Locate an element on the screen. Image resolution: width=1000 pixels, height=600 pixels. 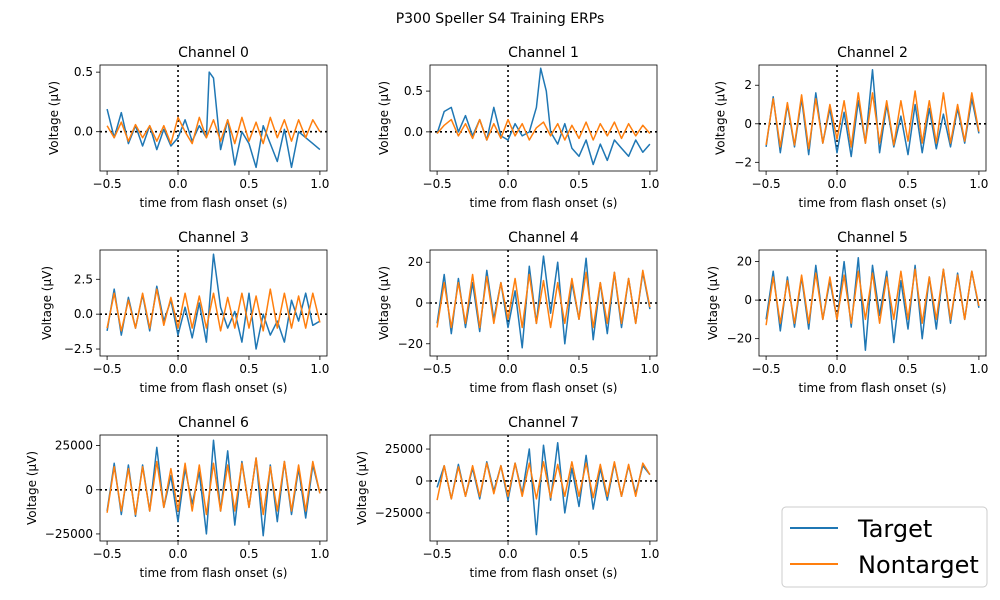
figure-suptitle: P300 Speller S4 Training ERPs is located at coordinates (500, 19).